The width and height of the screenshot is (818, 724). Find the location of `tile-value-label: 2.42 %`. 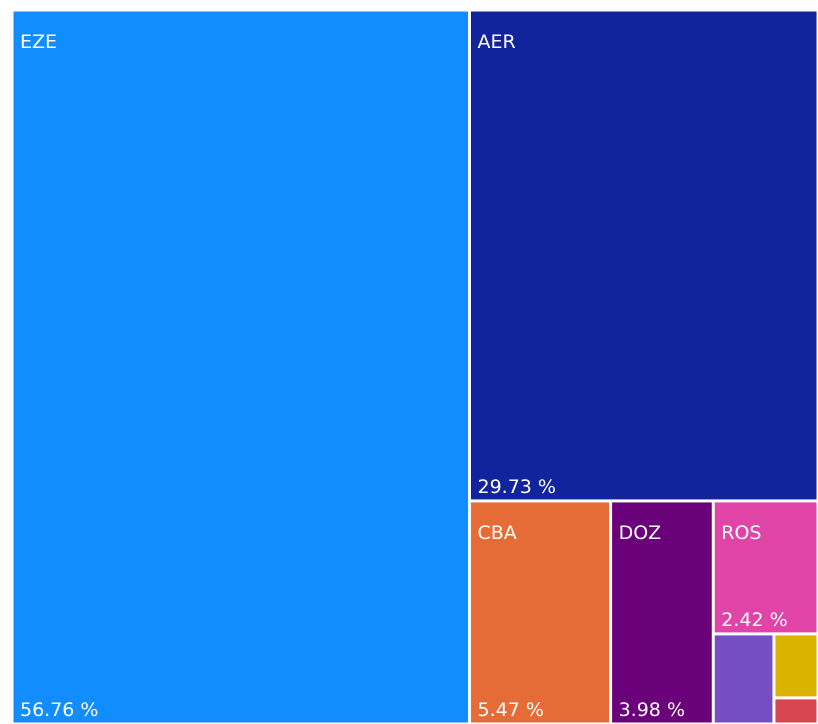

tile-value-label: 2.42 % is located at coordinates (754, 620).